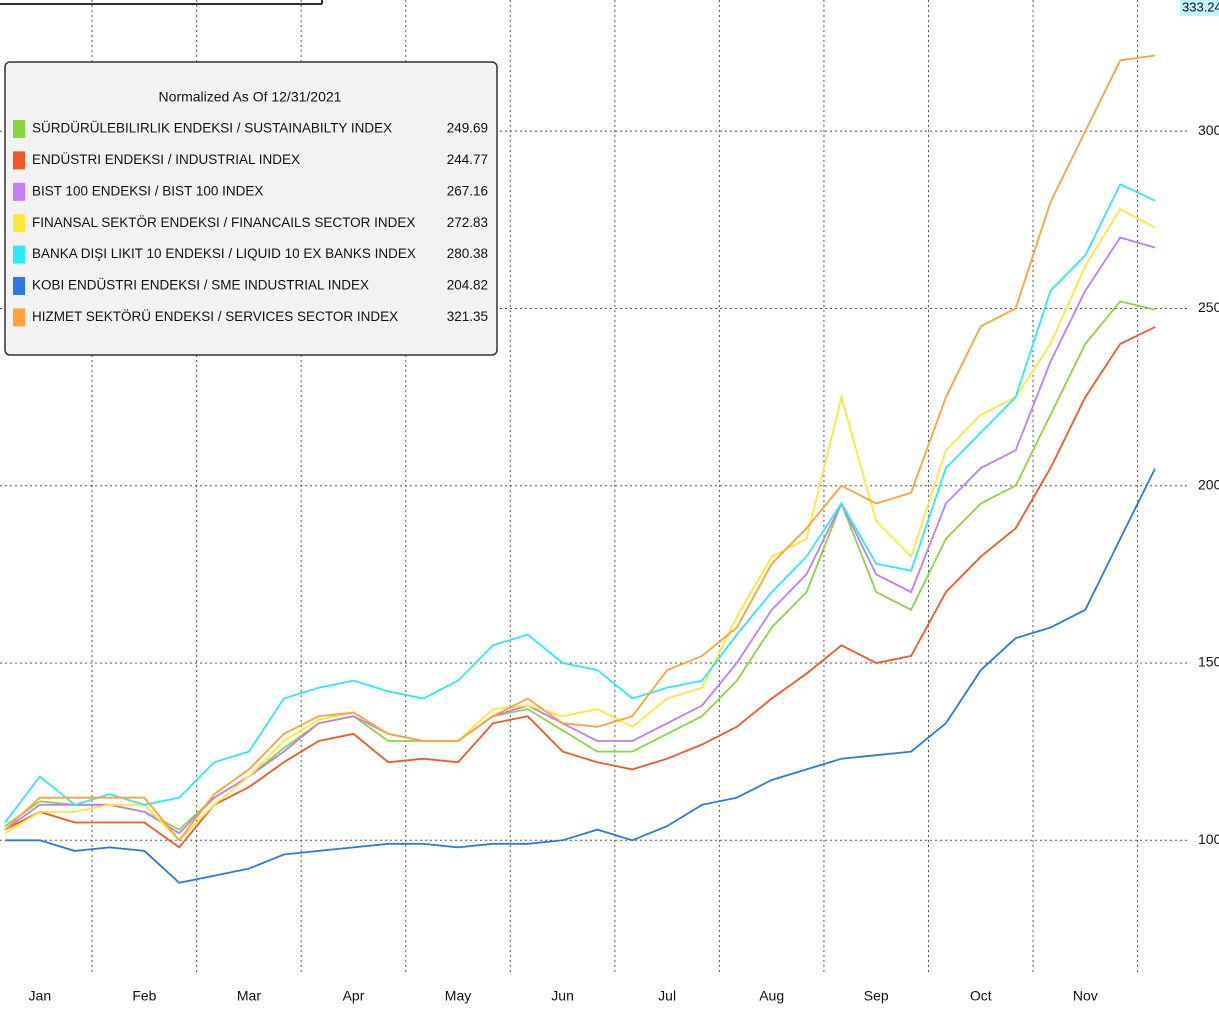 The image size is (1219, 1011). I want to click on legend-box, so click(251, 208).